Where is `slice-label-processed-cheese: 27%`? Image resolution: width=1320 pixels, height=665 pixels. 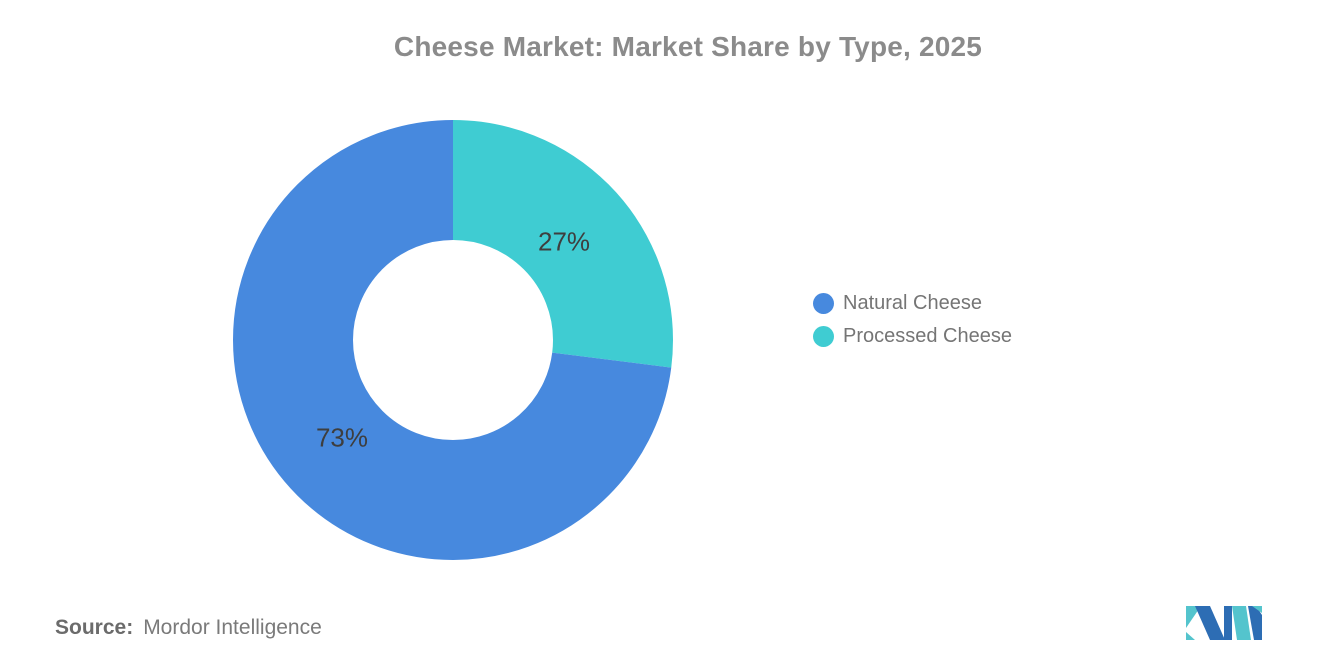
slice-label-processed-cheese: 27% is located at coordinates (564, 241).